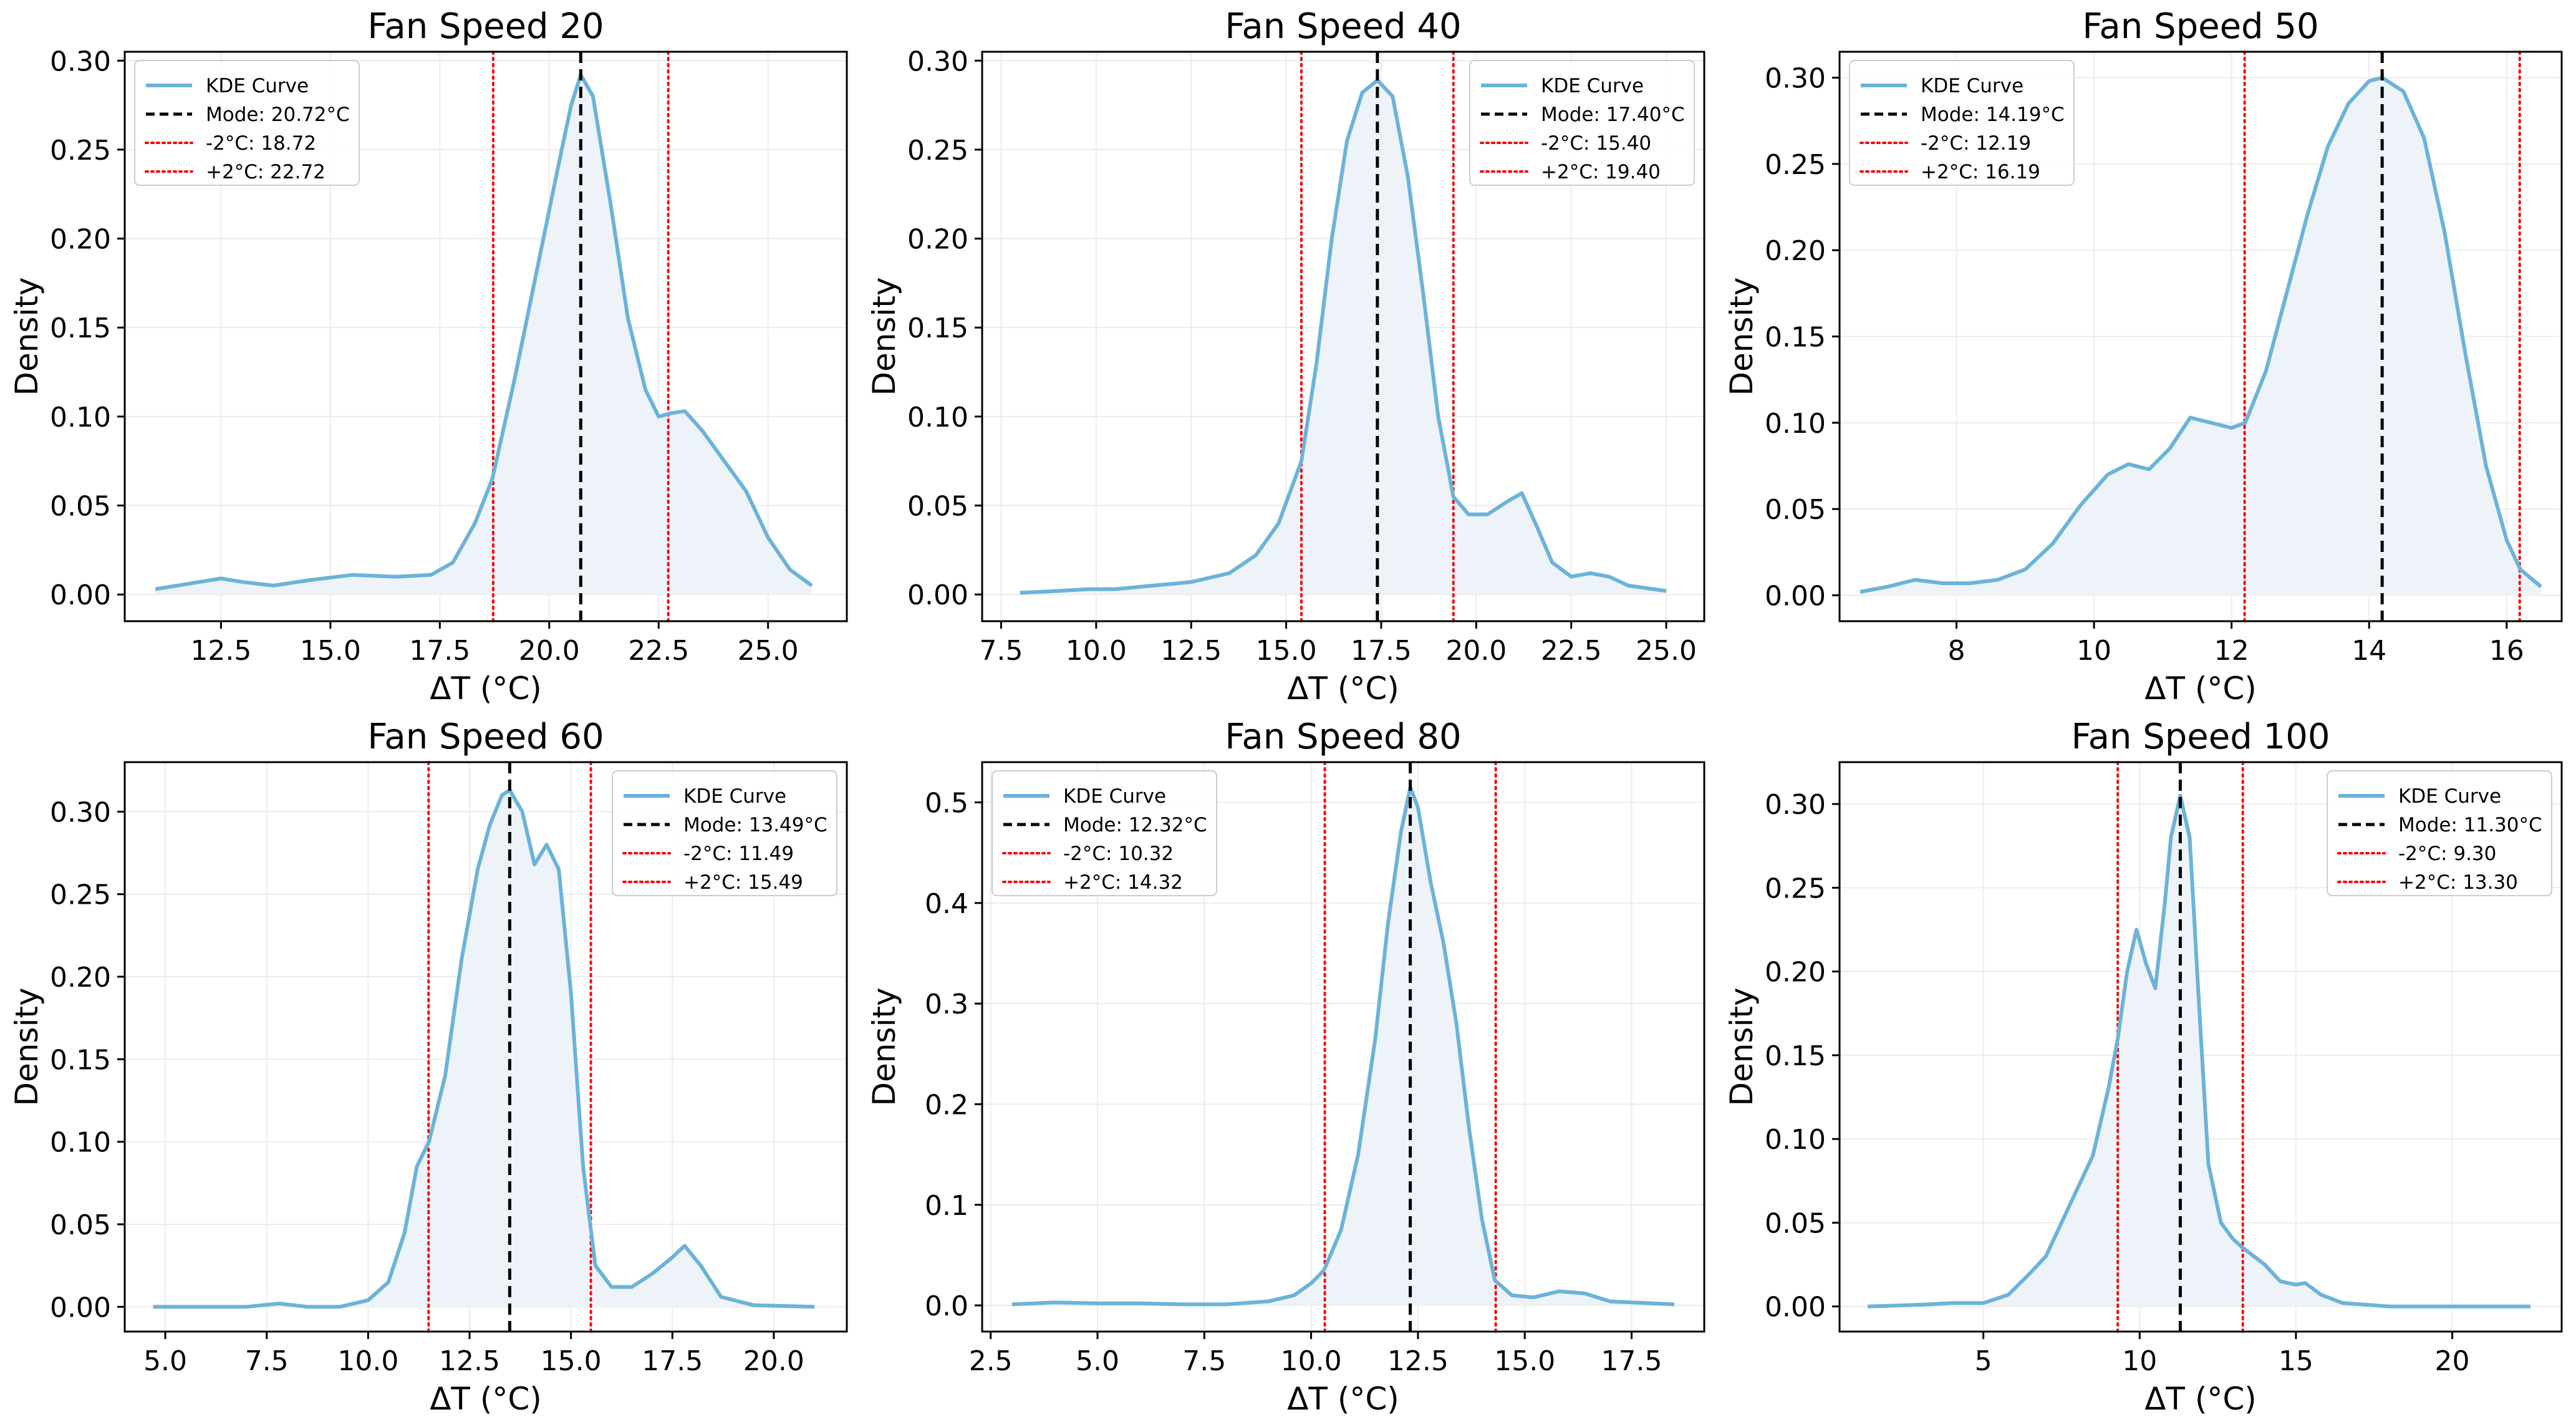 The width and height of the screenshot is (2576, 1427). I want to click on kde-fill, so click(2199, 1051).